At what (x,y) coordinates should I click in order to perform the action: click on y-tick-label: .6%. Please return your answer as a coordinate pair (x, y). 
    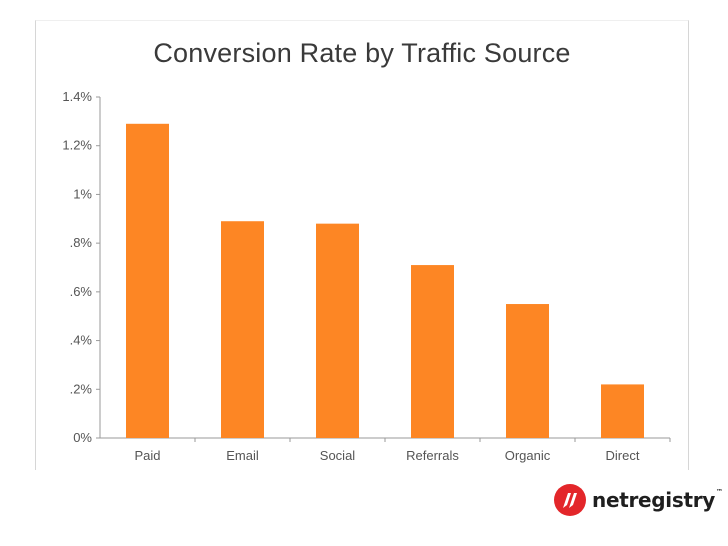
    Looking at the image, I should click on (81, 291).